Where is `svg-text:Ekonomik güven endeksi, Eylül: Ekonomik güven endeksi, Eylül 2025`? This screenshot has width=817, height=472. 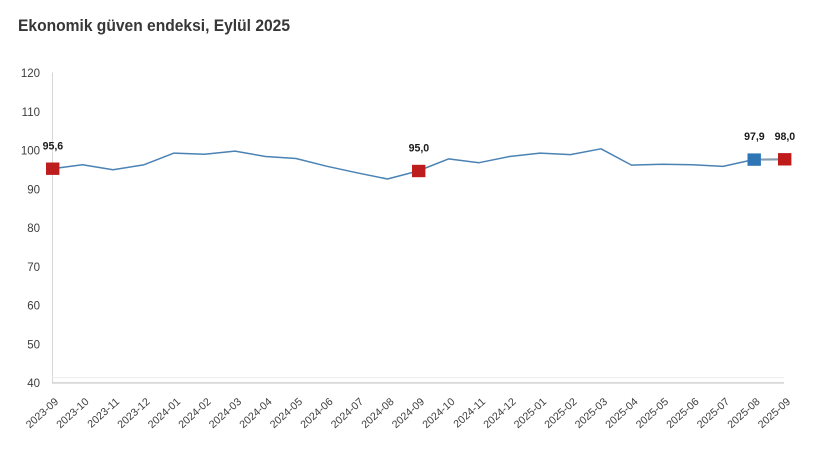
svg-text:Ekonomik güven endeksi, Eylül: Ekonomik güven endeksi, Eylül 2025 is located at coordinates (154, 26).